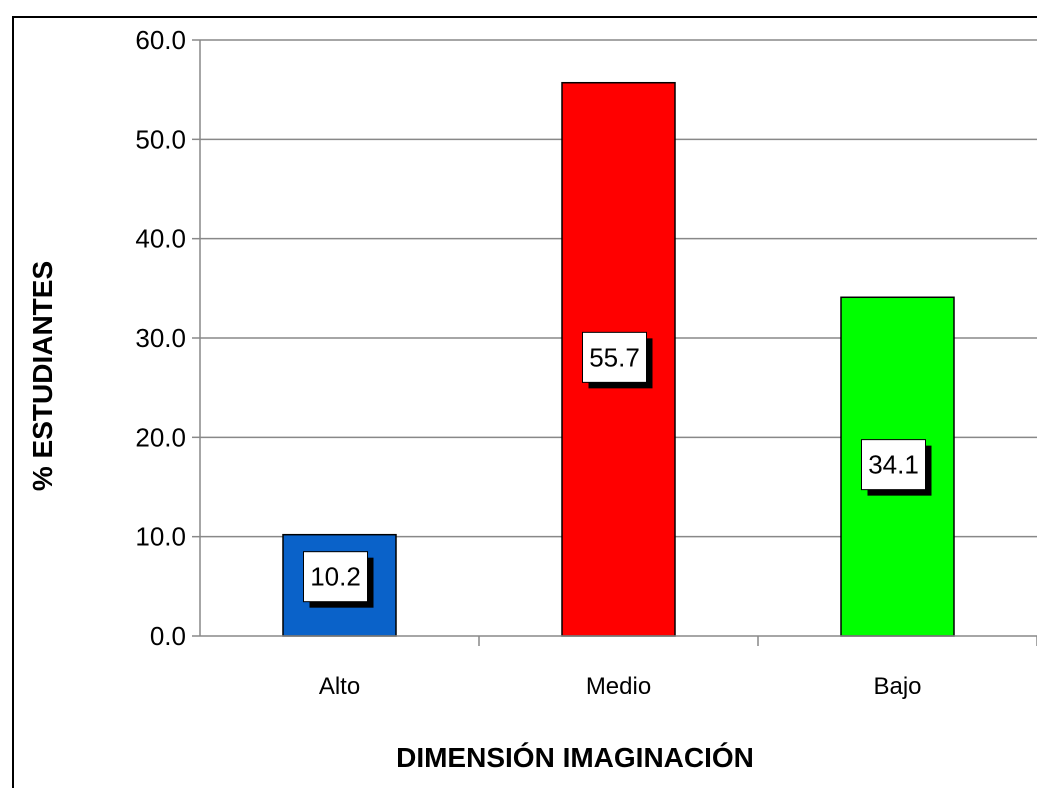 The width and height of the screenshot is (1037, 788). Describe the element at coordinates (160, 437) in the screenshot. I see `y-tick-label: 20.0` at that location.